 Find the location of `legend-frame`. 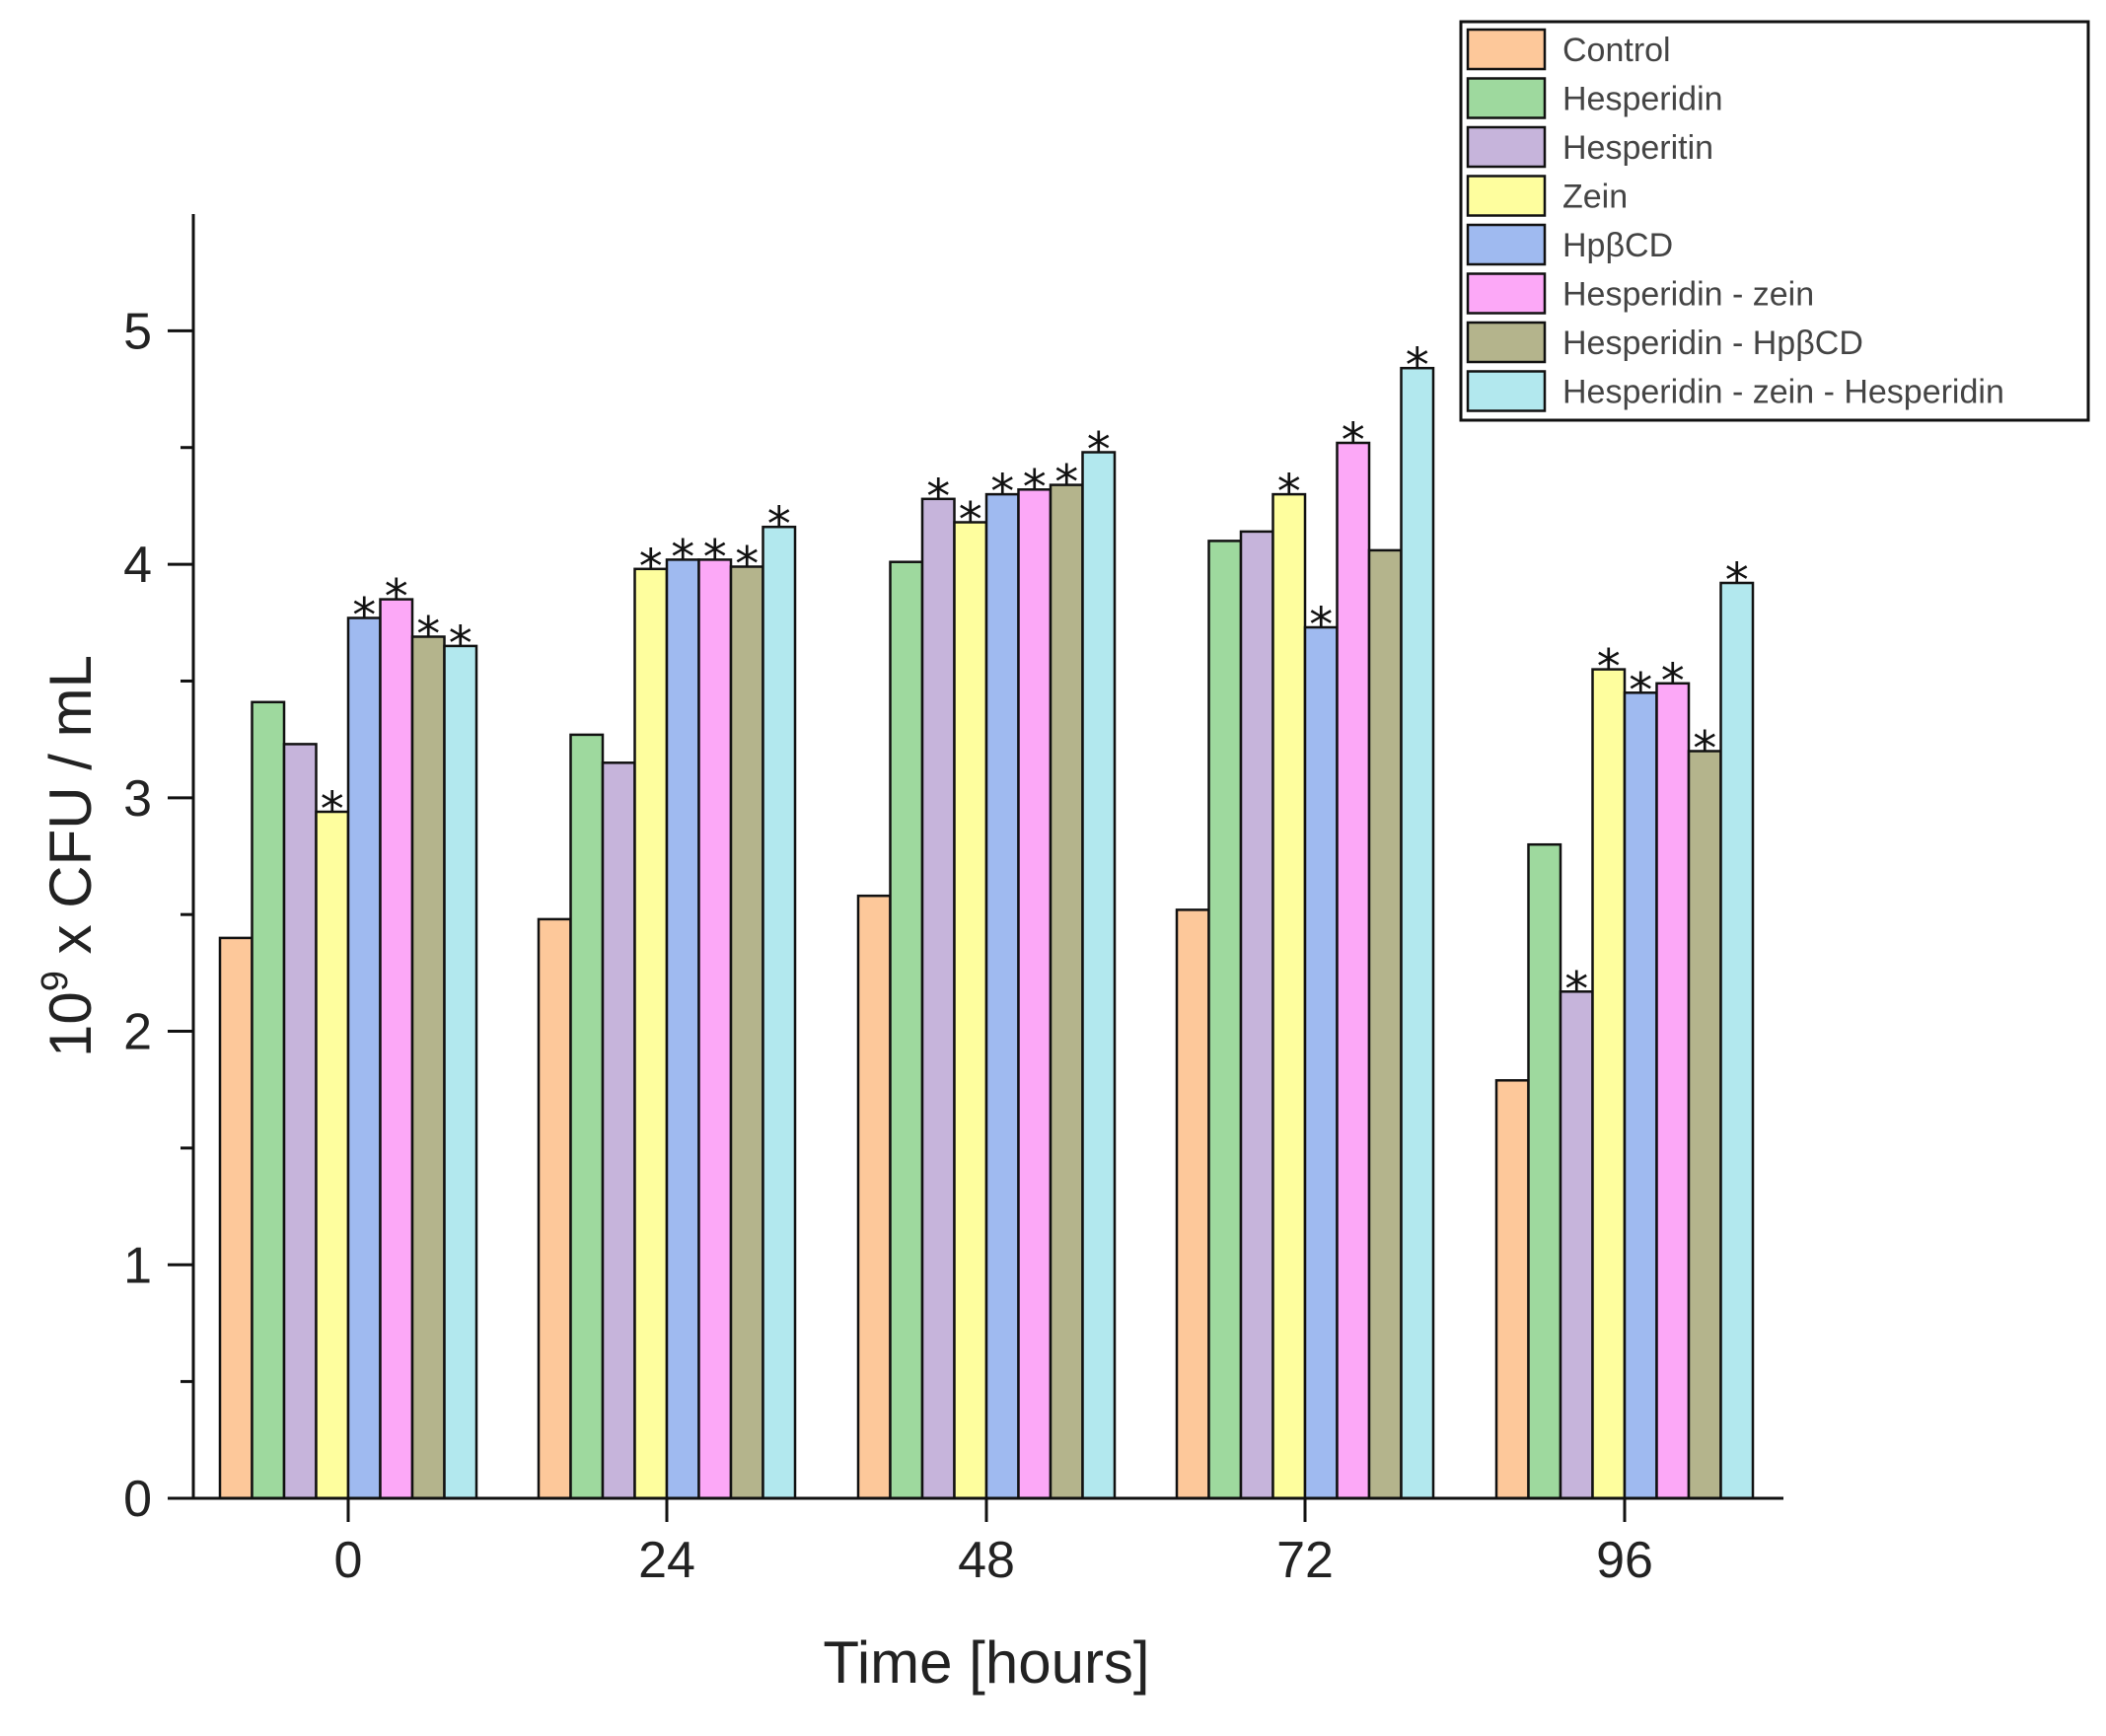

legend-frame is located at coordinates (1774, 221).